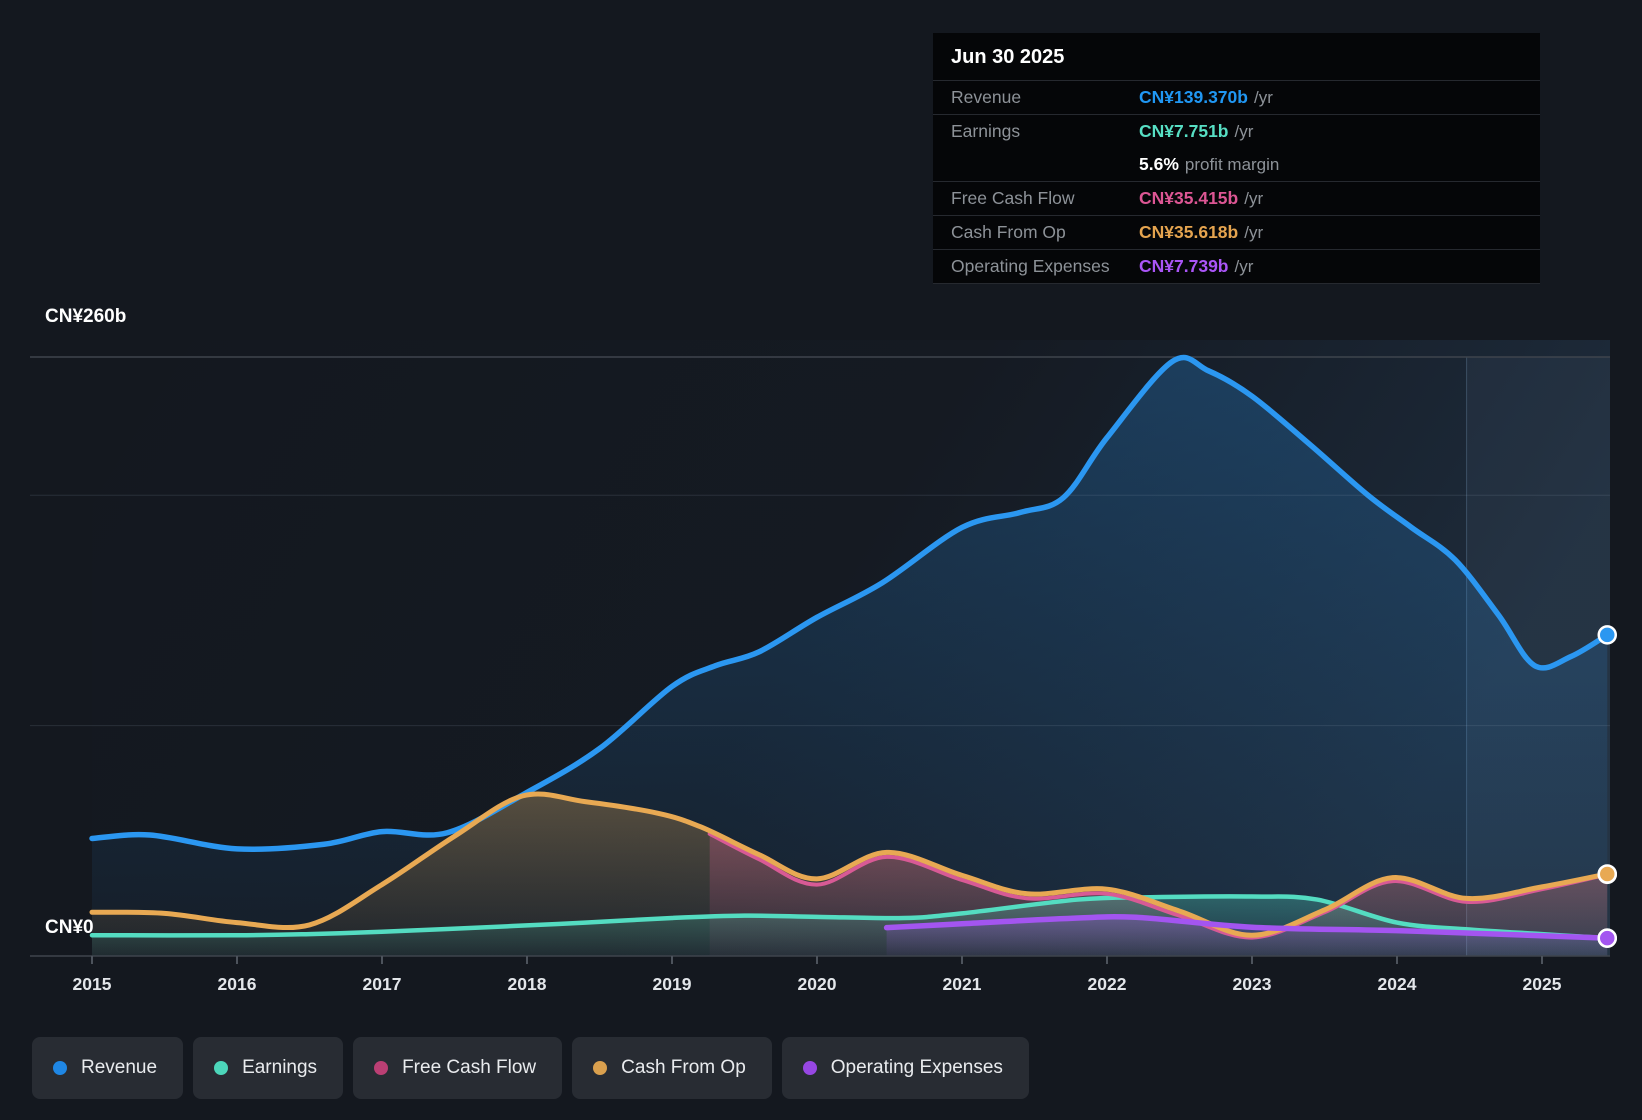 Image resolution: width=1642 pixels, height=1120 pixels. What do you see at coordinates (1107, 984) in the screenshot?
I see `x-tick-label-2022: 2022` at bounding box center [1107, 984].